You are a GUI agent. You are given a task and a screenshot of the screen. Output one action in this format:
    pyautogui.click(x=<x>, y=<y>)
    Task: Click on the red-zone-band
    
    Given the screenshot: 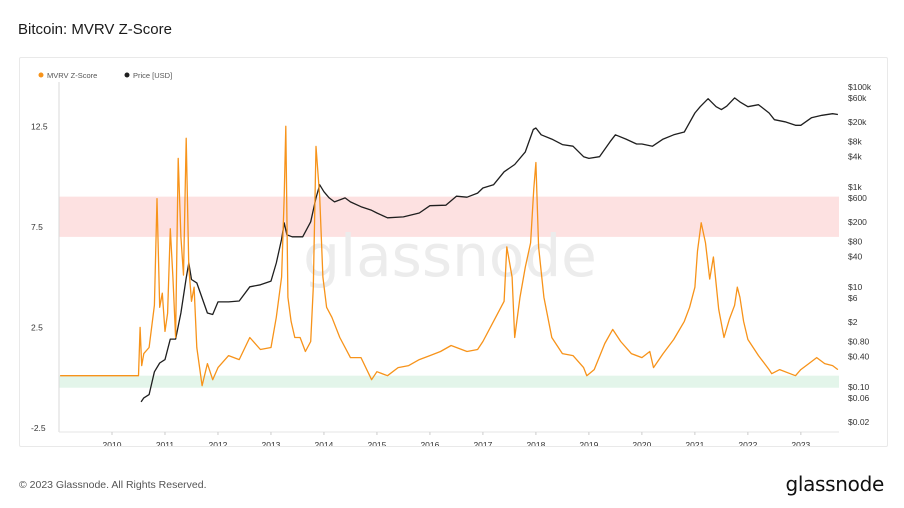 What is the action you would take?
    pyautogui.click(x=449, y=216)
    